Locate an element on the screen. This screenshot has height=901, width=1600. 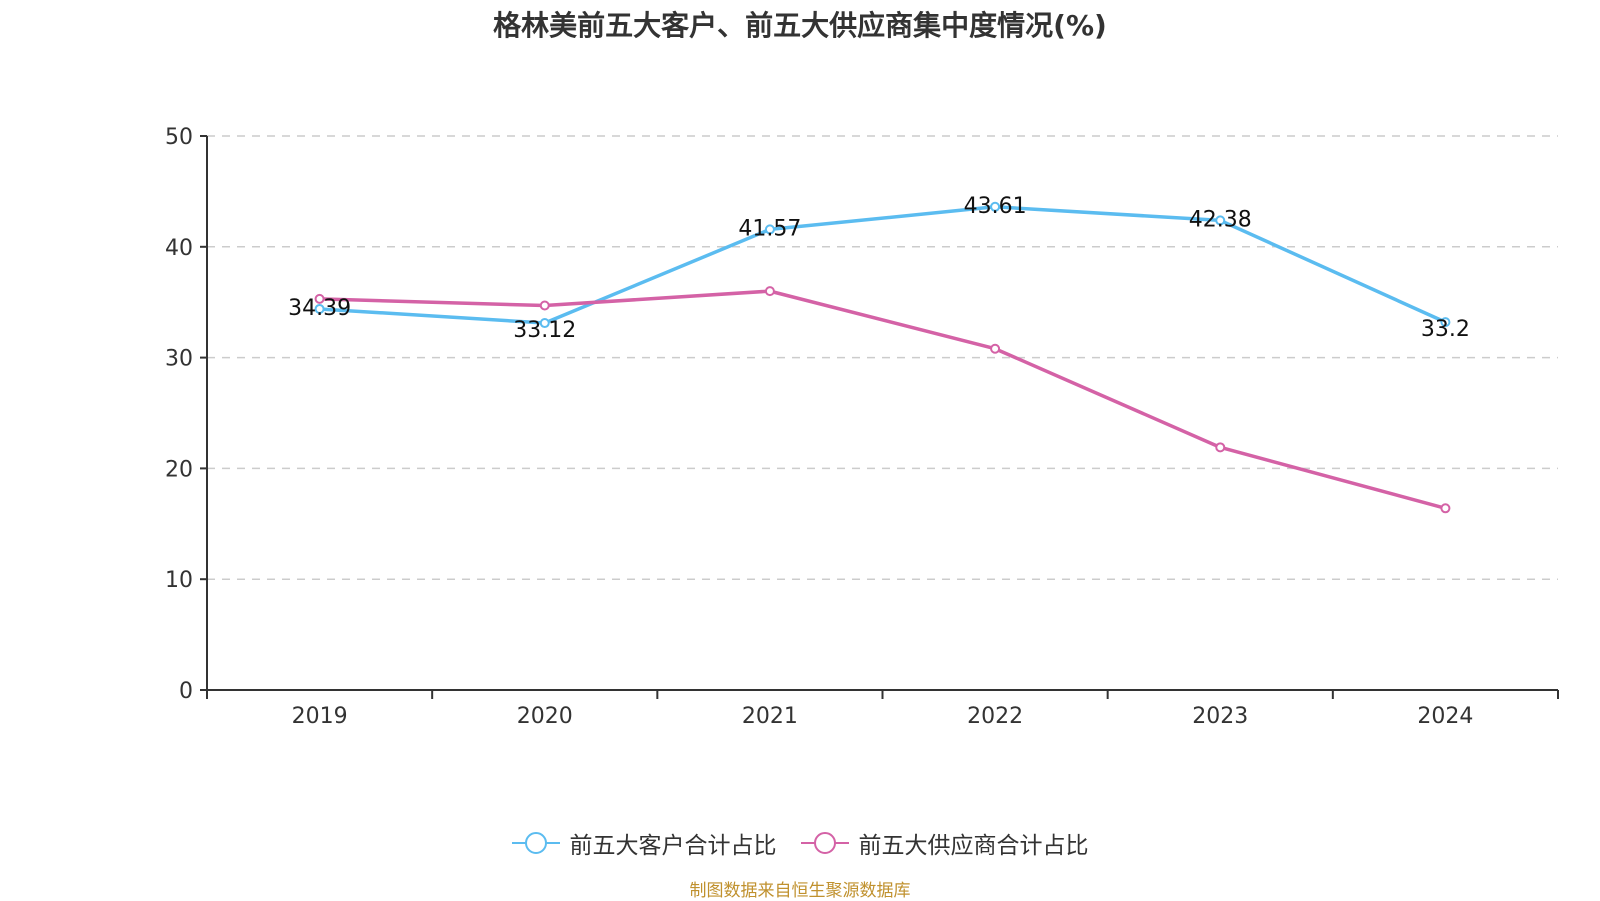
y-tick-label: 0 is located at coordinates (186, 691).